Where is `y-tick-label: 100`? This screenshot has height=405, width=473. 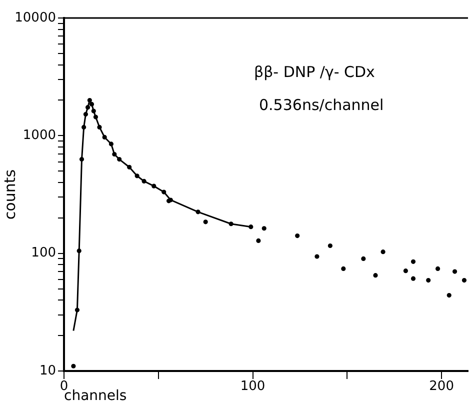 y-tick-label: 100 is located at coordinates (43, 253).